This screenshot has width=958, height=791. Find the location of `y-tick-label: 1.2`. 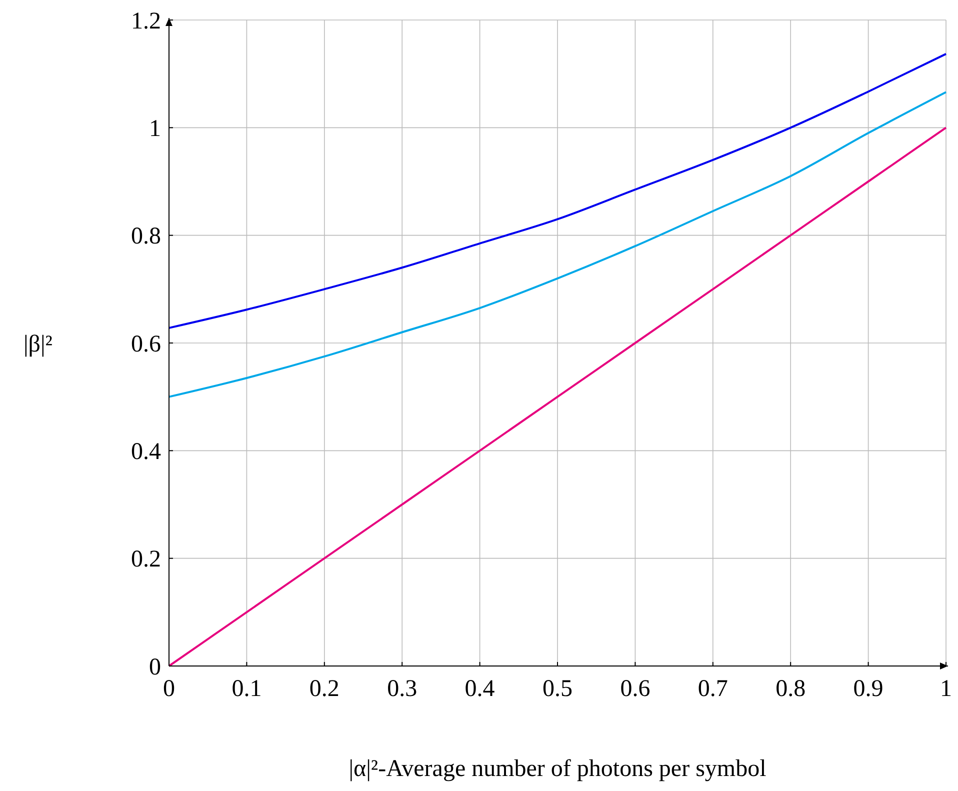

y-tick-label: 1.2 is located at coordinates (146, 21).